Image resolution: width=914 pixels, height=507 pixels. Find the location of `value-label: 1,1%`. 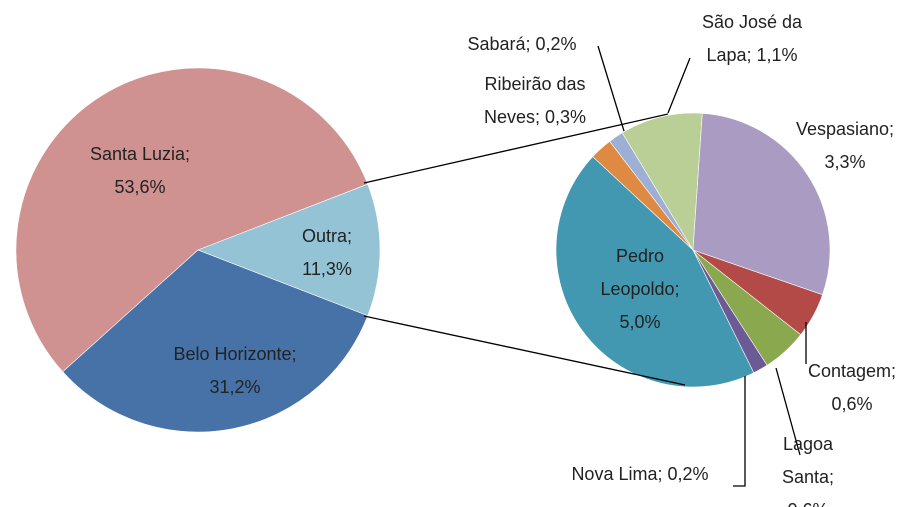

value-label: 1,1% is located at coordinates (777, 55).